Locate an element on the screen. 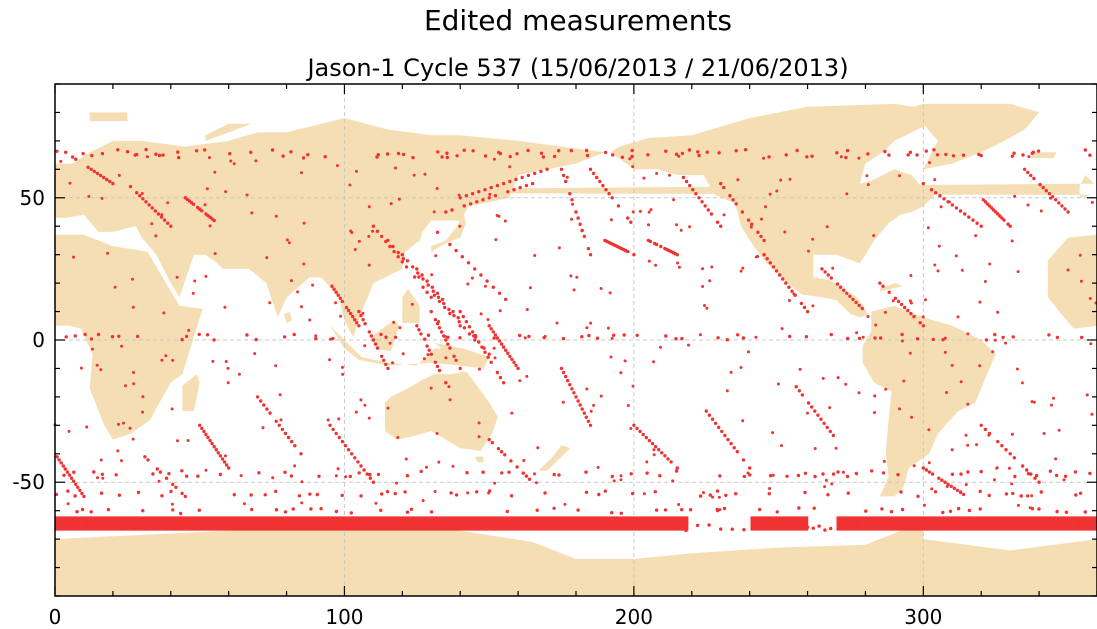 This screenshot has height=629, width=1097. land-new-zealand is located at coordinates (554, 458).